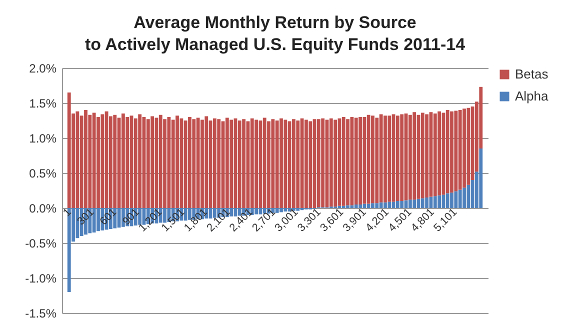 This screenshot has height=333, width=569. I want to click on y-tick-label: 0.5%, so click(43, 173).